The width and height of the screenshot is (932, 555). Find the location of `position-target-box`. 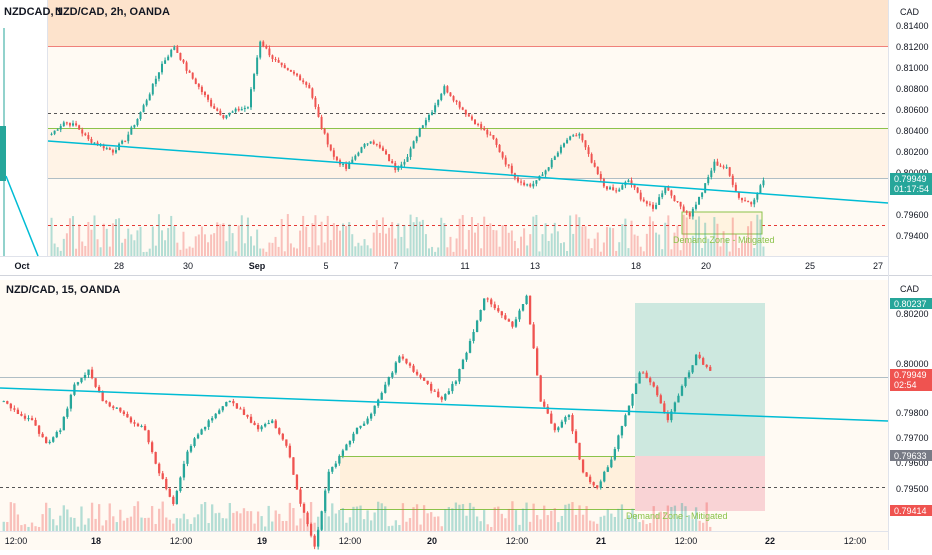

position-target-box is located at coordinates (700, 379).